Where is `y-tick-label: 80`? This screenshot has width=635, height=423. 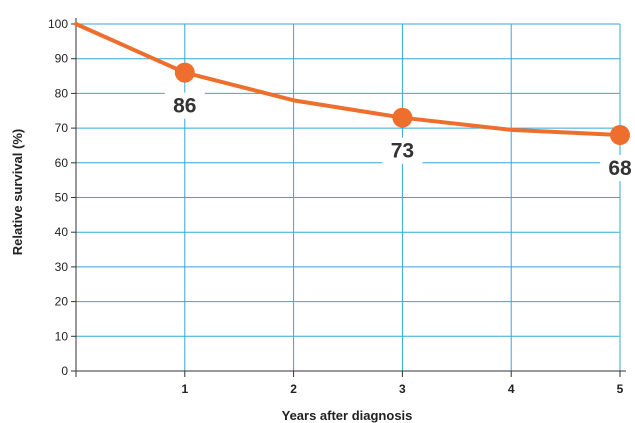 y-tick-label: 80 is located at coordinates (62, 93).